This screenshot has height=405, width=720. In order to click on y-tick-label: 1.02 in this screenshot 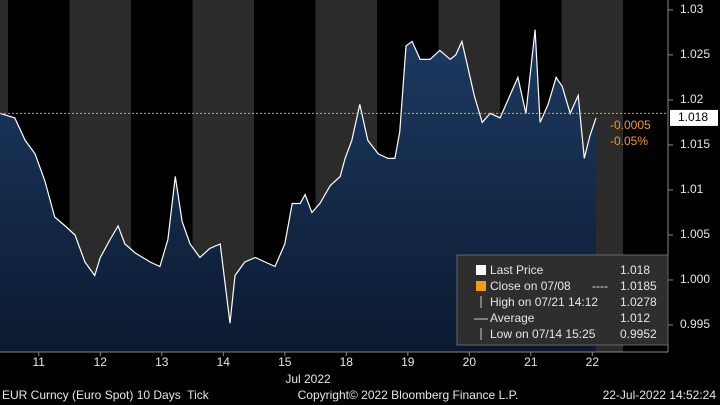, I will do `click(692, 99)`.